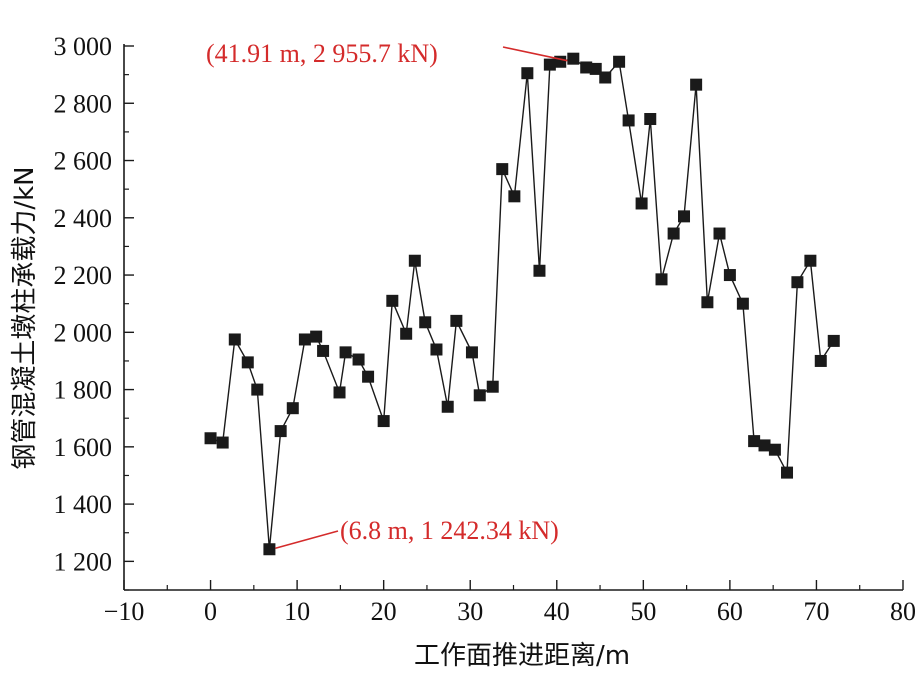  Describe the element at coordinates (83, 275) in the screenshot. I see `y-tick-label: 2 200` at that location.